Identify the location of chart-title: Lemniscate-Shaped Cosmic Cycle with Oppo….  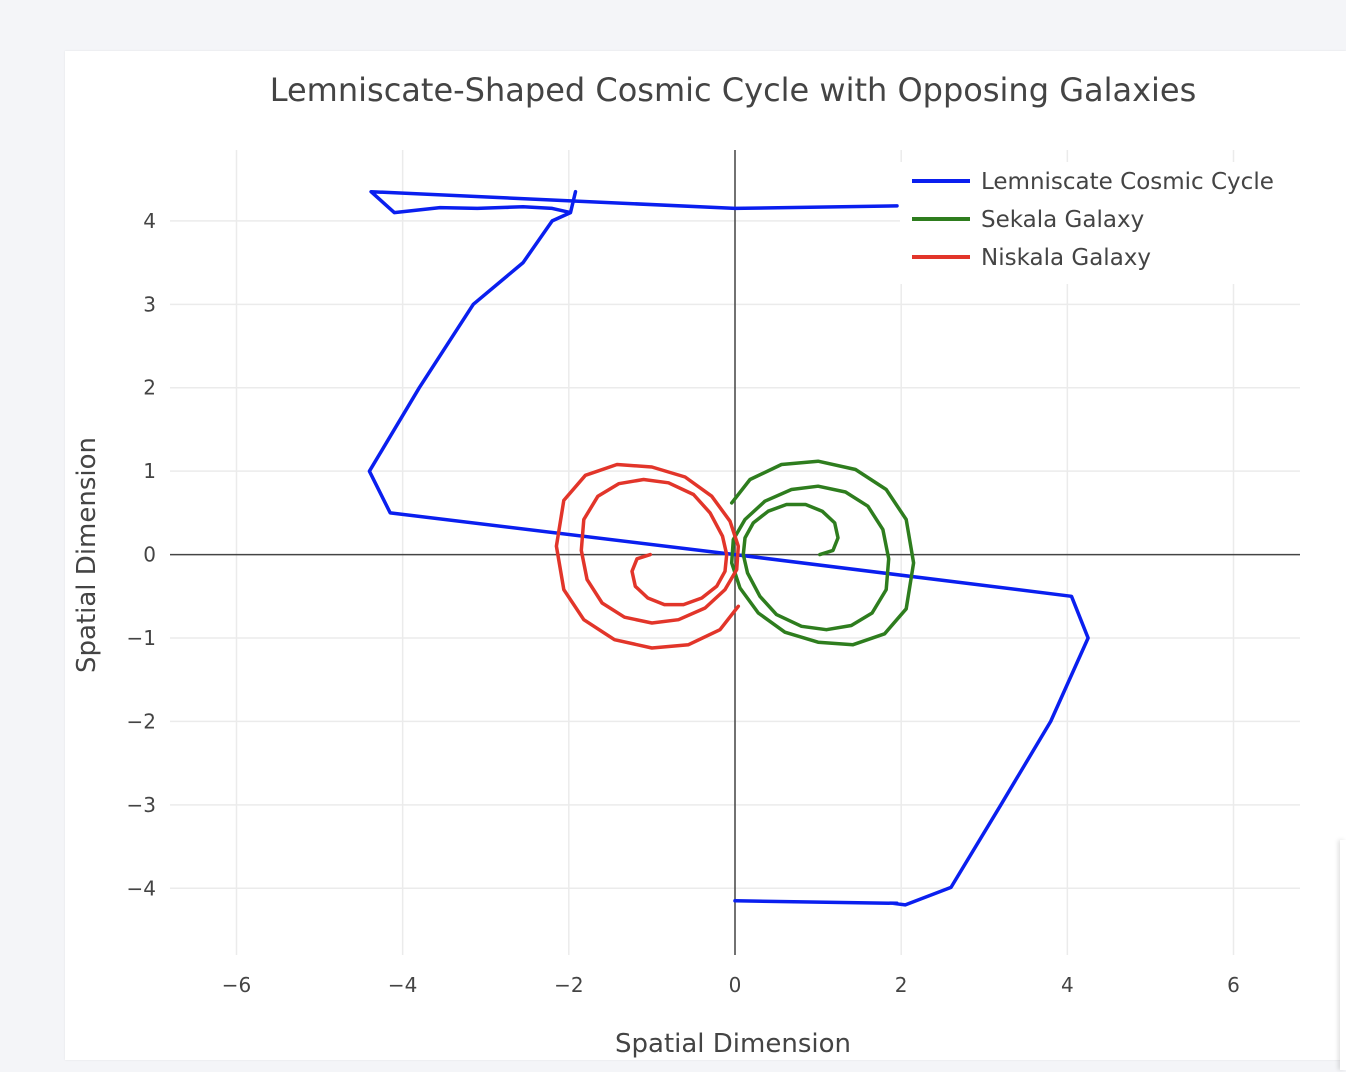
(733, 90).